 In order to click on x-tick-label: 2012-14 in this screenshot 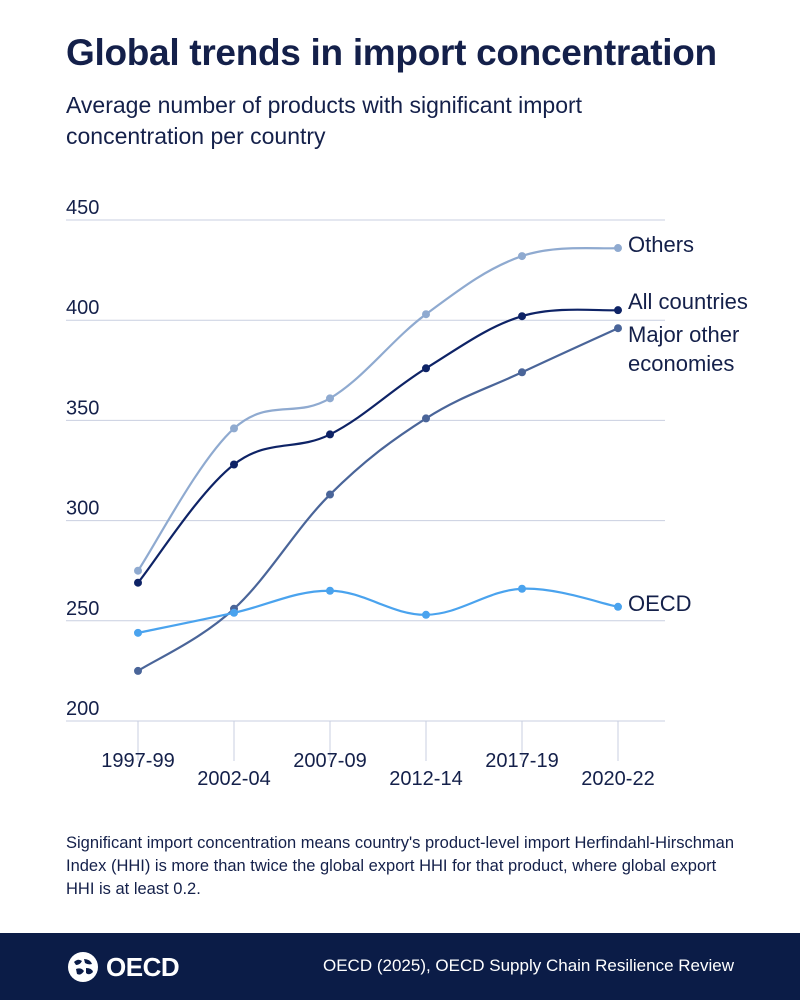, I will do `click(425, 779)`.